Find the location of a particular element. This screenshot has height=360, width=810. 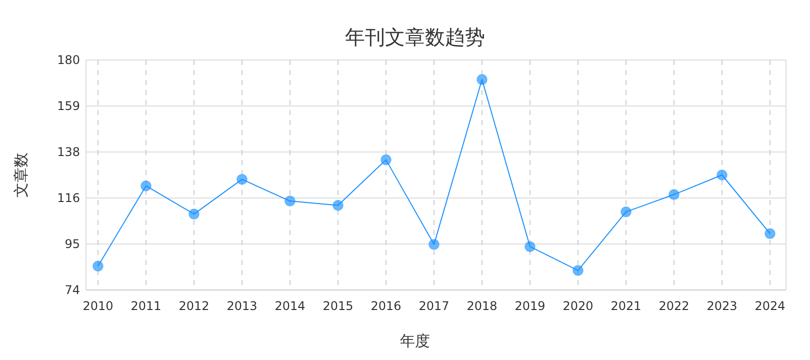

x-tick-label: 2012 is located at coordinates (194, 306).